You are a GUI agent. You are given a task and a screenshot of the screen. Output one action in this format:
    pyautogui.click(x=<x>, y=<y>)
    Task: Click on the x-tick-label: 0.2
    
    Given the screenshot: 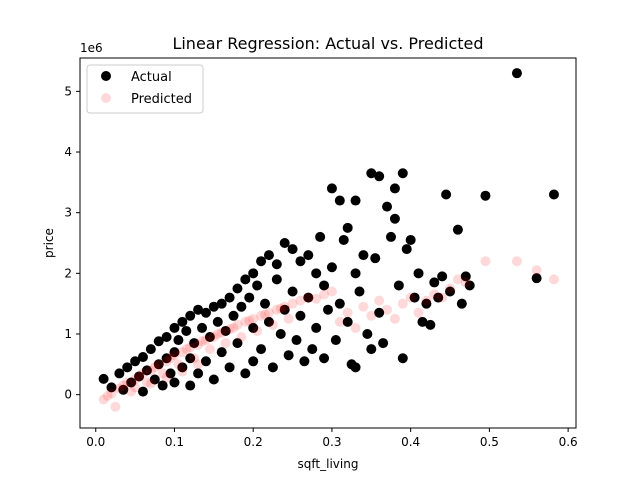 What is the action you would take?
    pyautogui.click(x=253, y=442)
    